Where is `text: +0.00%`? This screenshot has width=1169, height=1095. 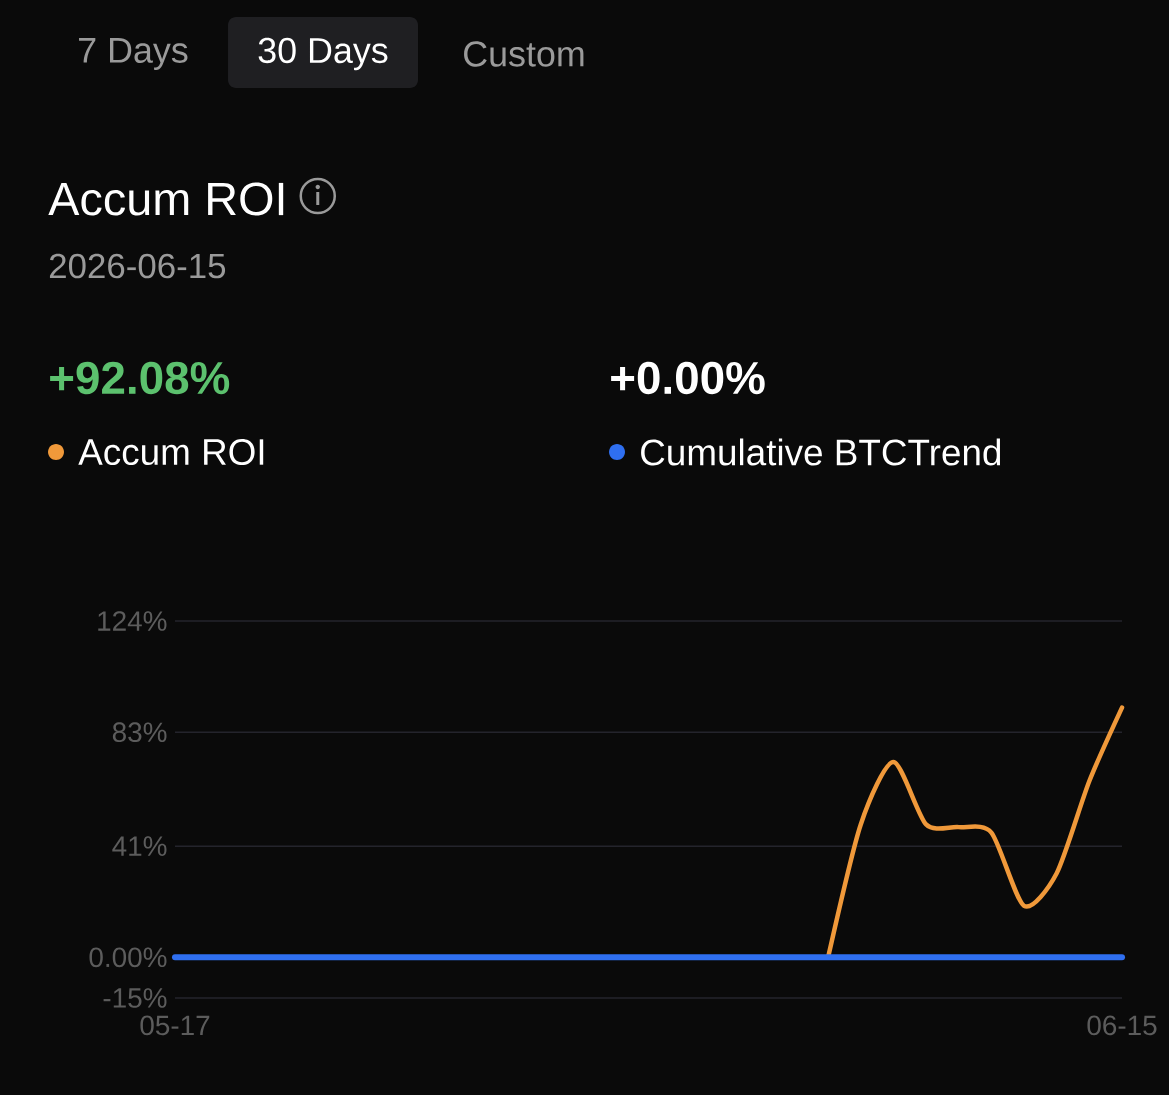
text: +0.00% is located at coordinates (688, 378).